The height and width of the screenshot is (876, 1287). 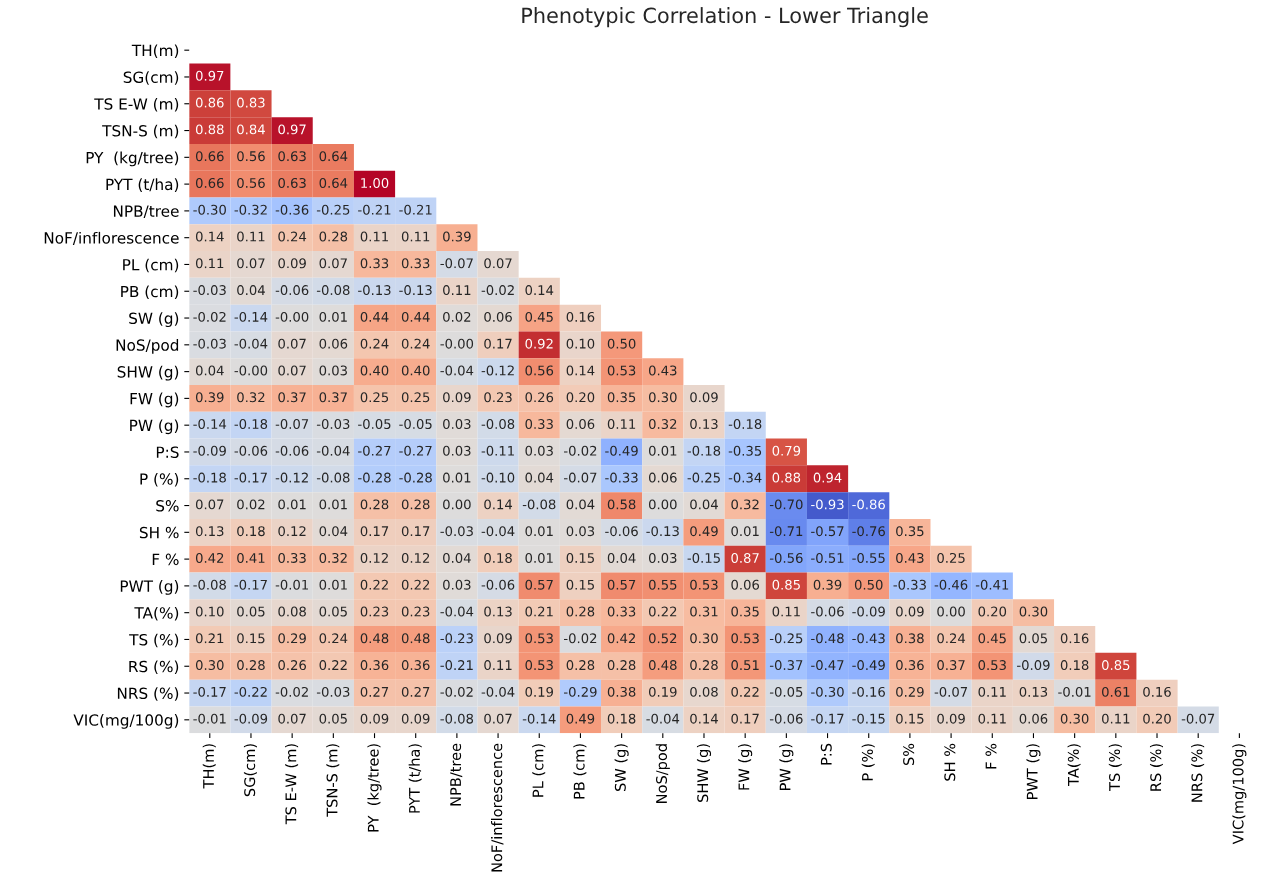 I want to click on data-label: 0.86, so click(x=209, y=102).